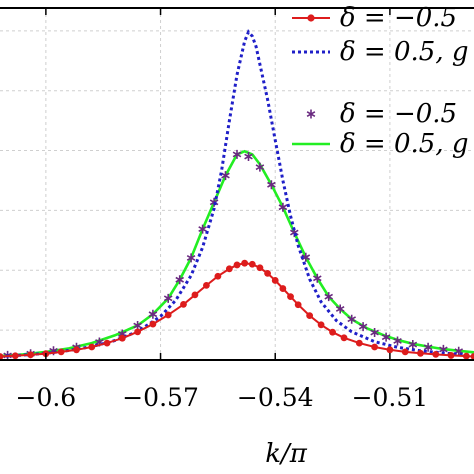 This screenshot has width=474, height=474. What do you see at coordinates (390, 397) in the screenshot?
I see `x-tick-label: −0.51` at bounding box center [390, 397].